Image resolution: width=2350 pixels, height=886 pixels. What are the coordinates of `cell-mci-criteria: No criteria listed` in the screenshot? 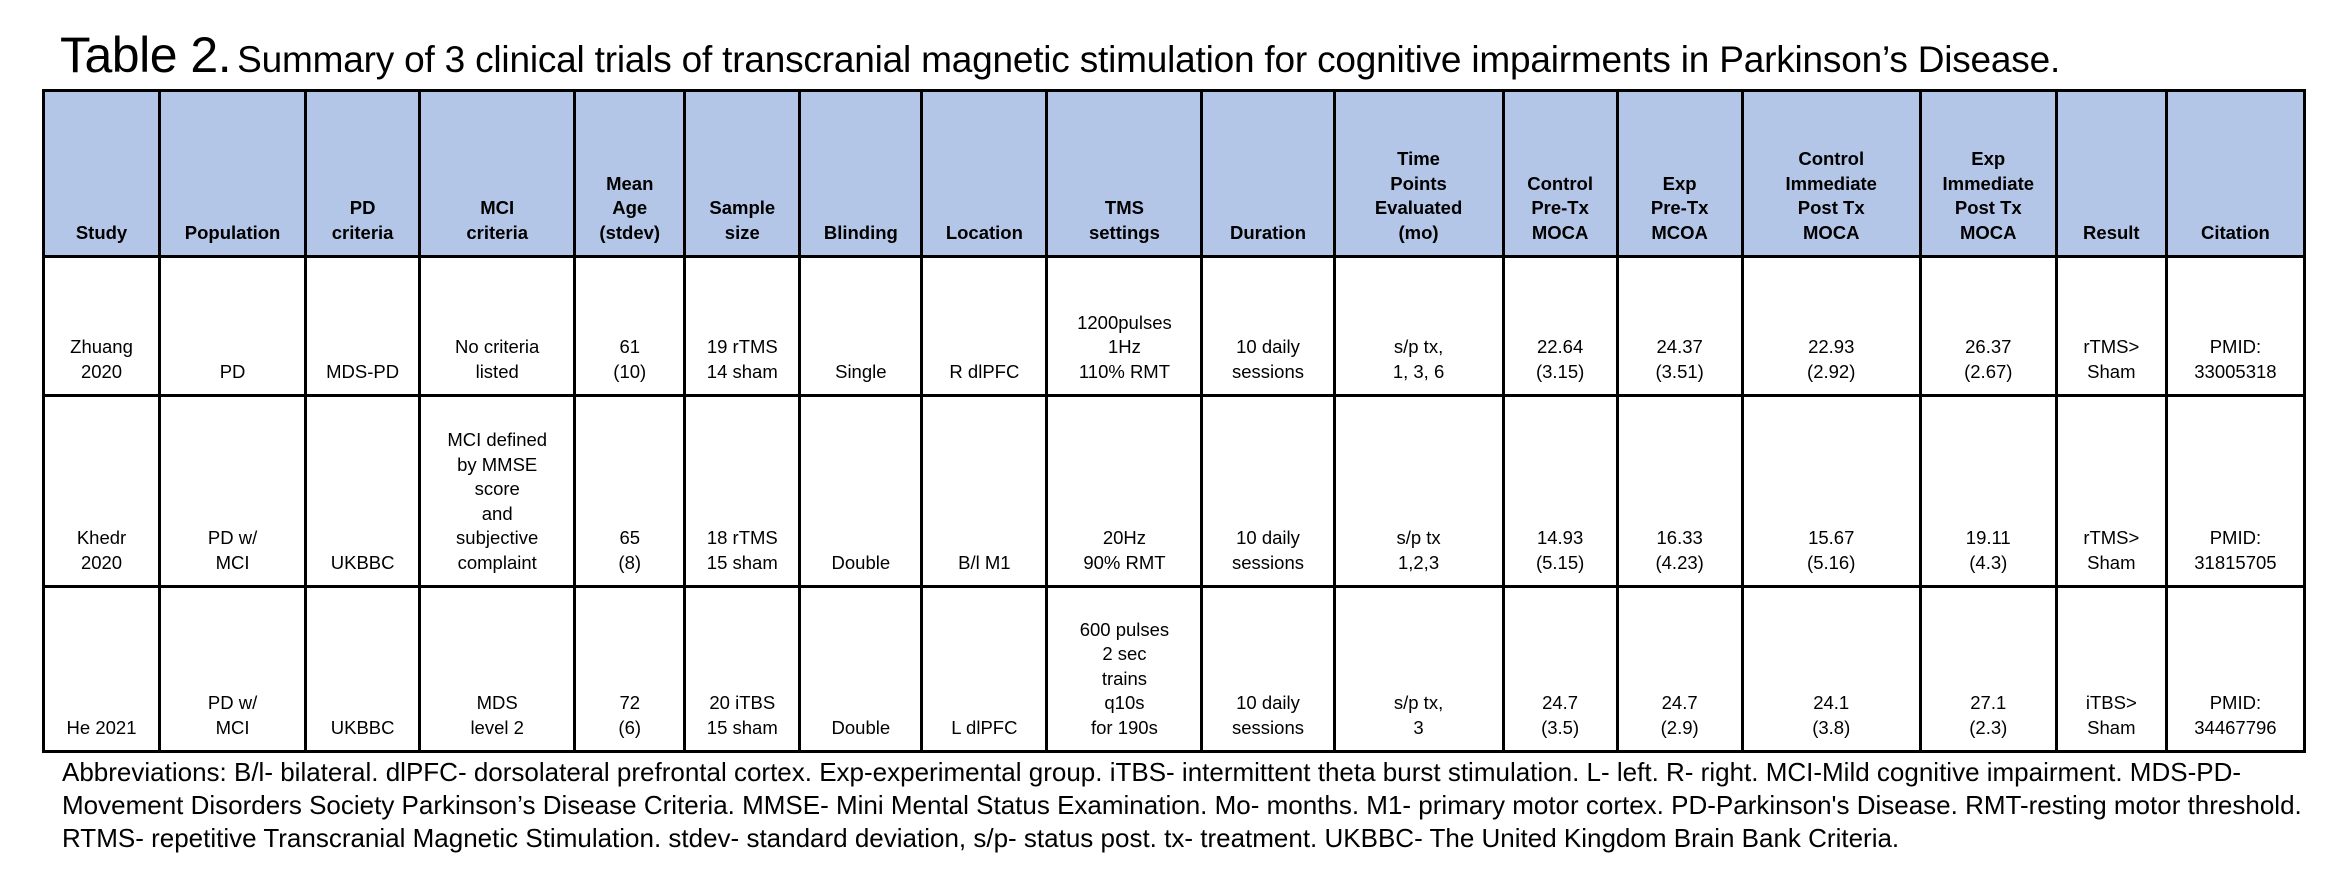 It's located at (497, 326).